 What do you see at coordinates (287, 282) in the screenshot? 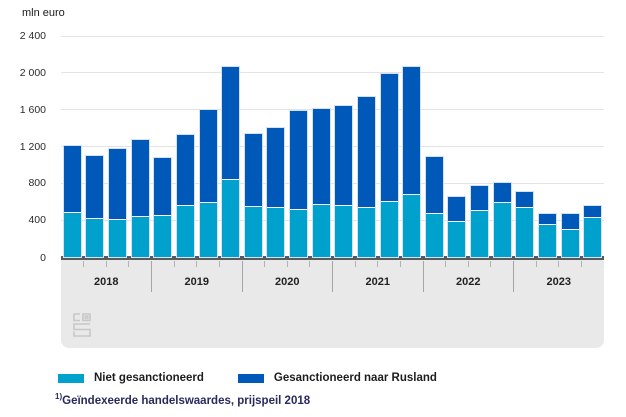
I see `year-label: 2020` at bounding box center [287, 282].